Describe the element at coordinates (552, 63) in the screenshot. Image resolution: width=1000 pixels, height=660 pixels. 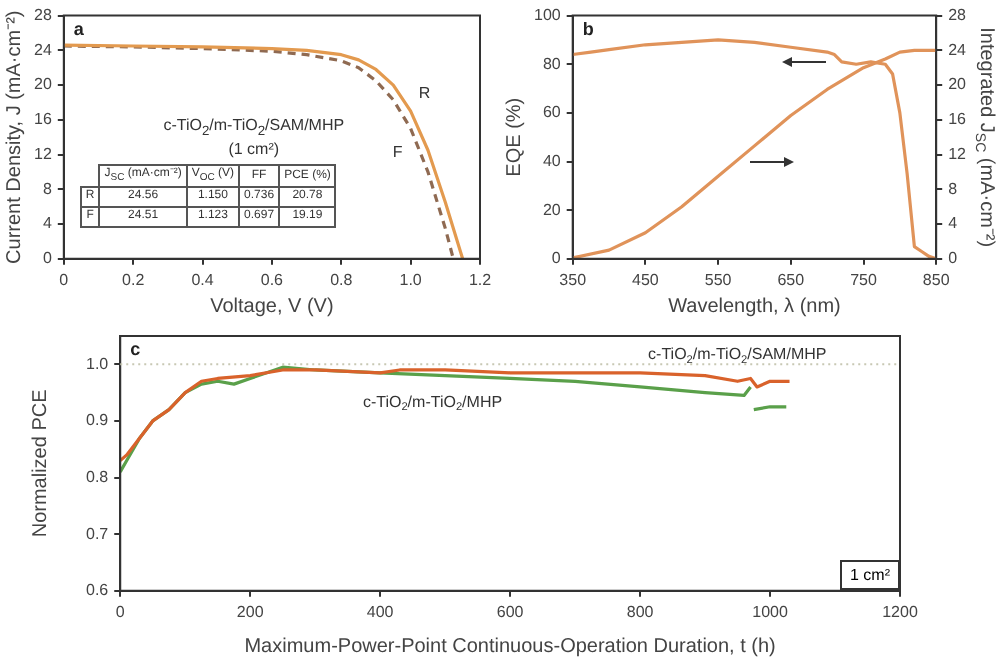
I see `y-tick-label: 80` at that location.